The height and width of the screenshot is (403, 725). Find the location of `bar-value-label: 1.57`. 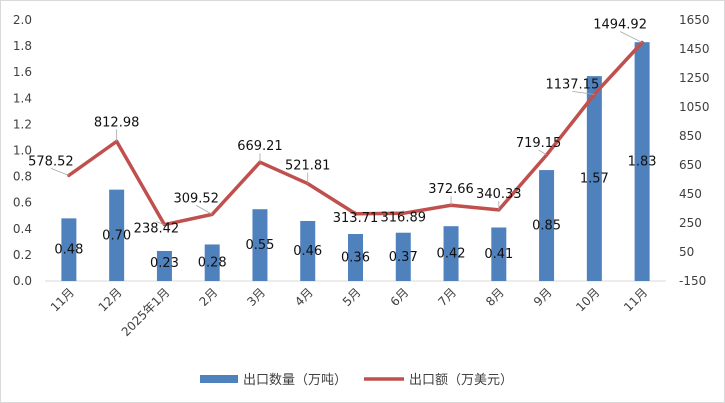

bar-value-label: 1.57 is located at coordinates (594, 179).